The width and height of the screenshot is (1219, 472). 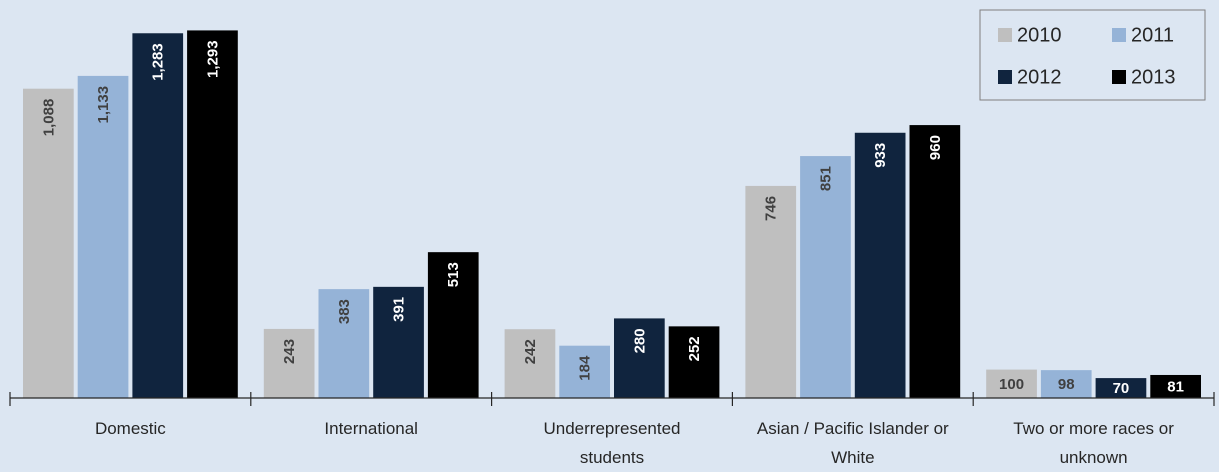 What do you see at coordinates (371, 428) in the screenshot?
I see `x-tick-label: International` at bounding box center [371, 428].